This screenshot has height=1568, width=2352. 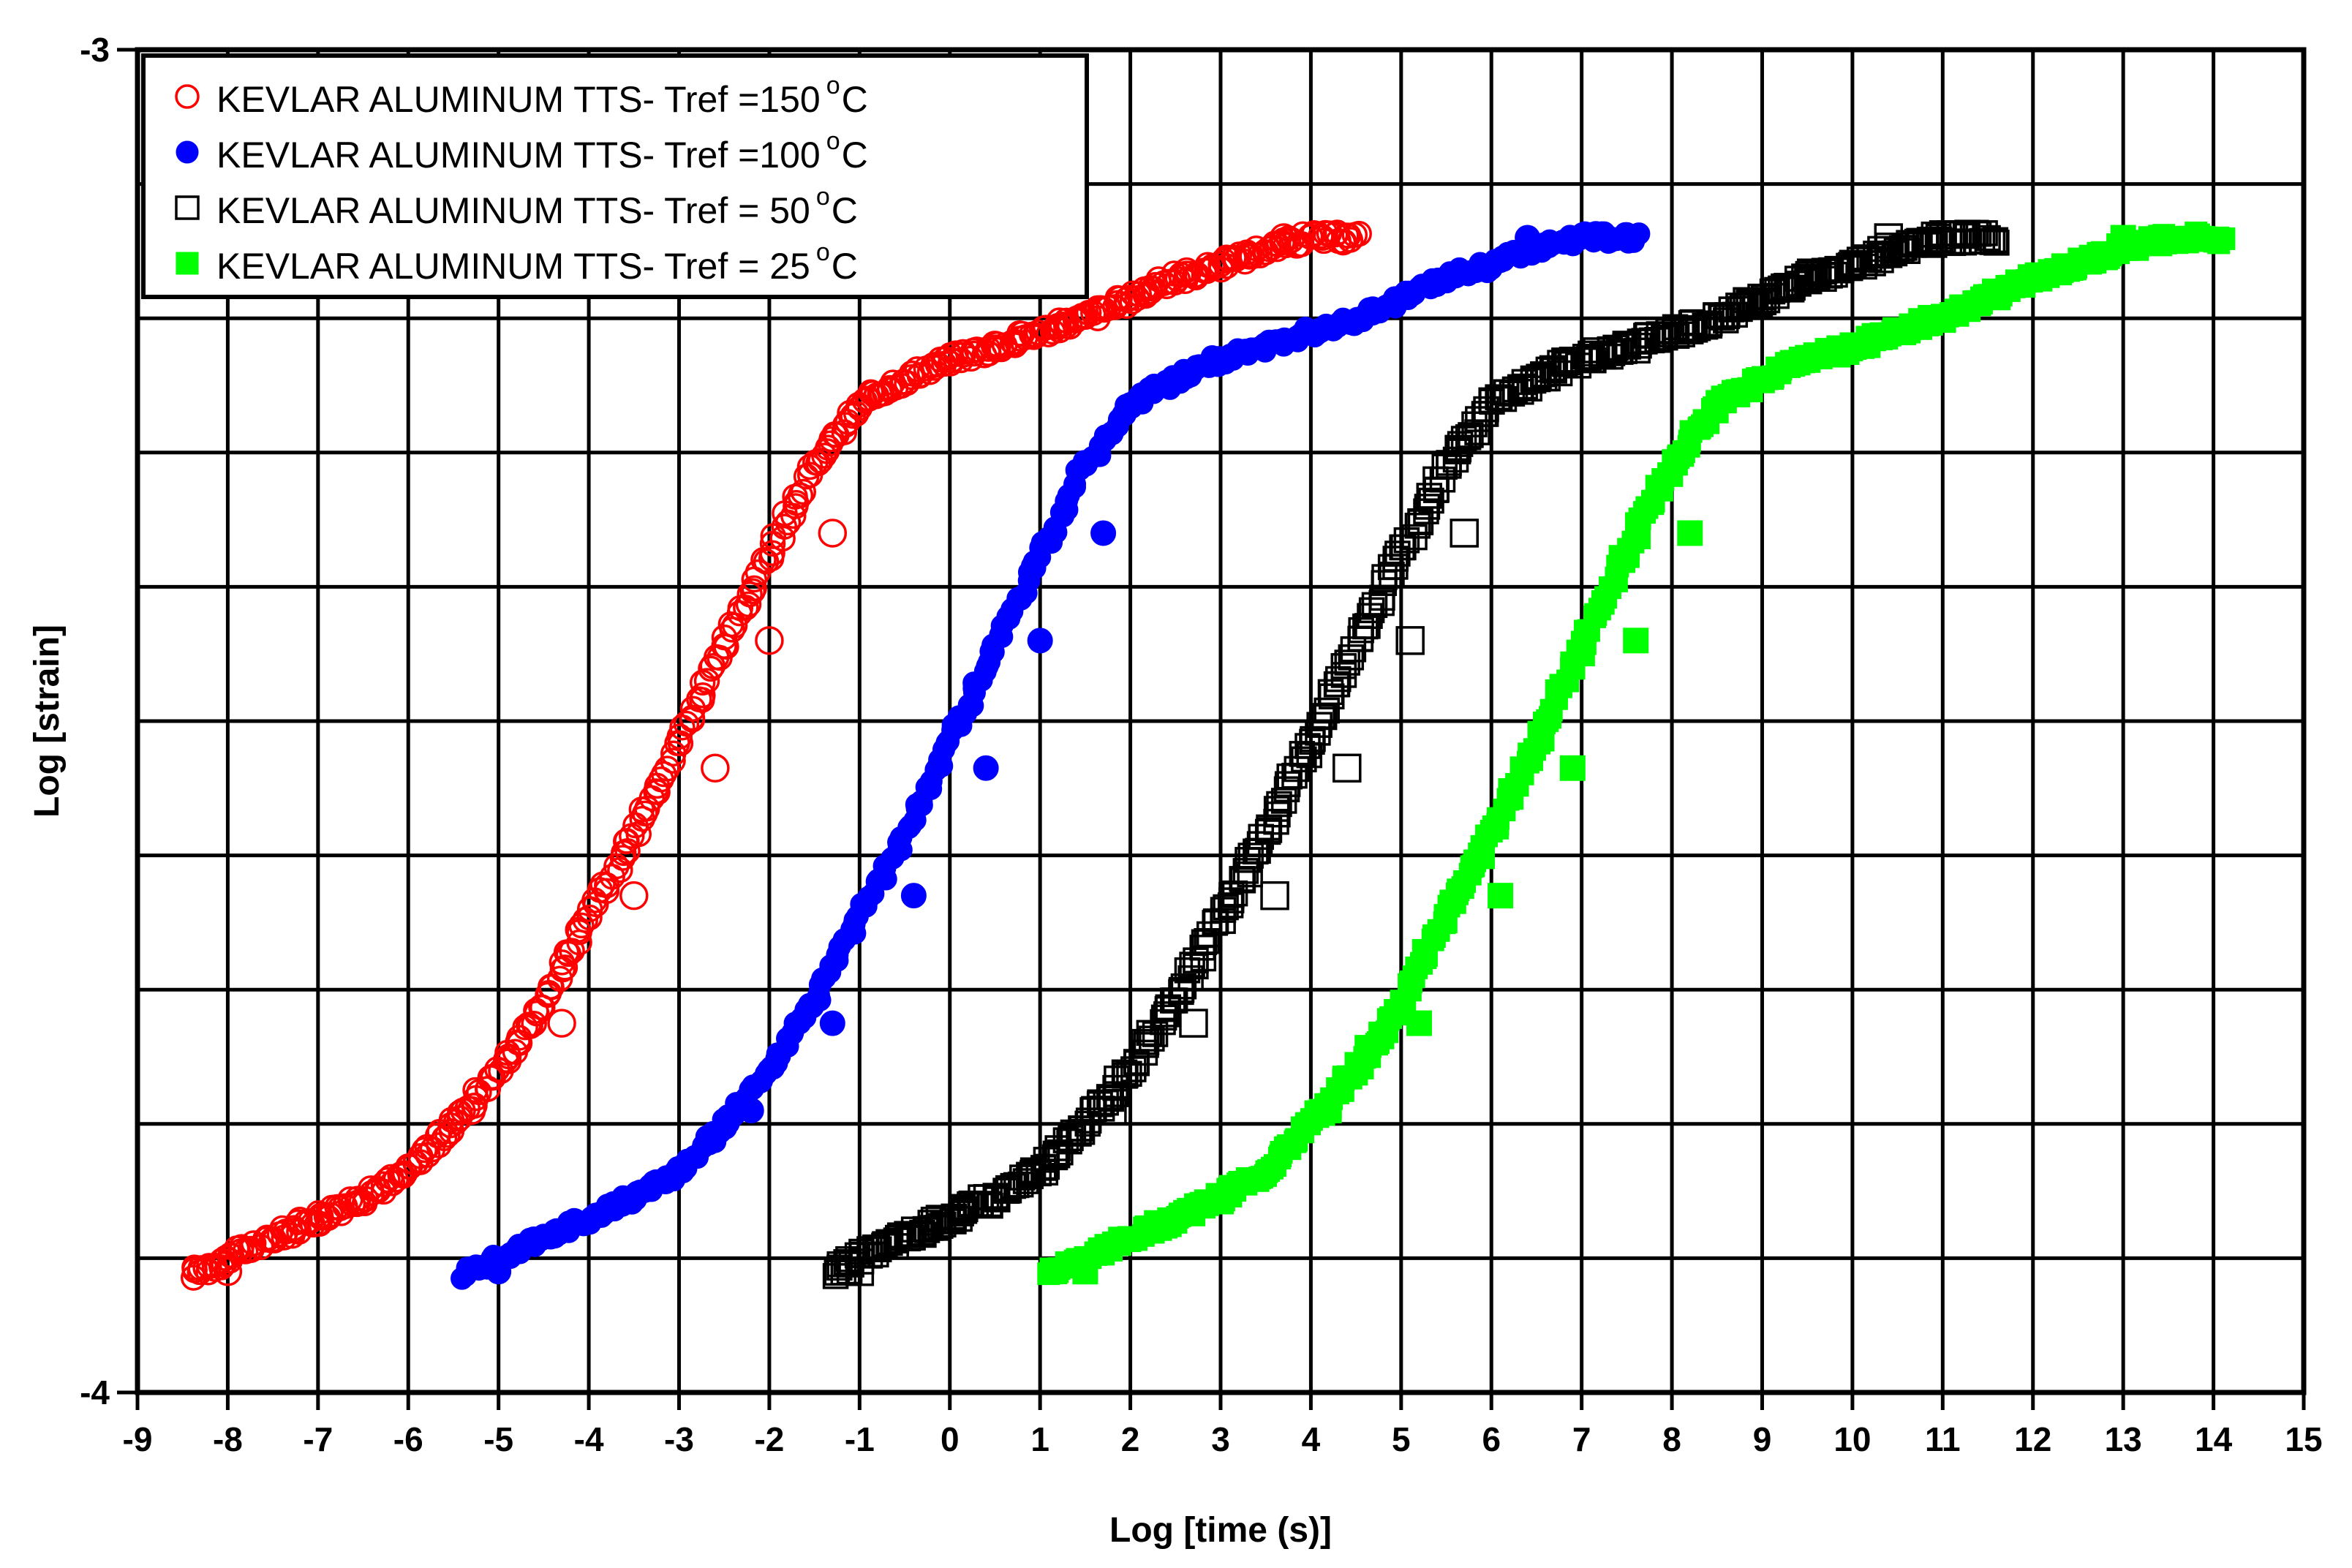 What do you see at coordinates (679, 1439) in the screenshot?
I see `x-tick-label: -3` at bounding box center [679, 1439].